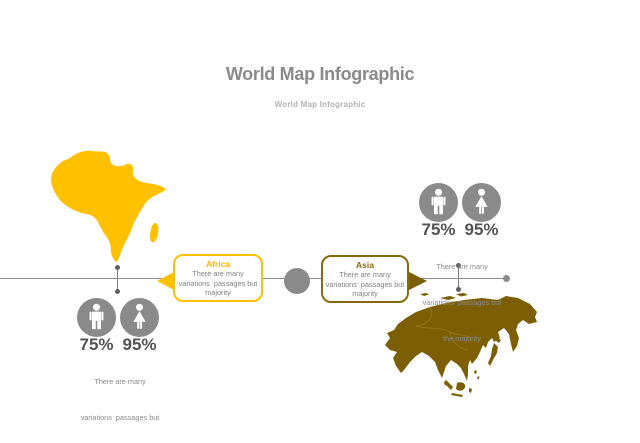 This screenshot has height=443, width=640. Describe the element at coordinates (365, 274) in the screenshot. I see `asia-callout-text: There are many` at that location.